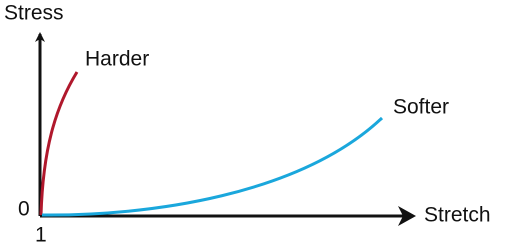  What do you see at coordinates (41, 235) in the screenshot?
I see `origin-x-label: 1` at bounding box center [41, 235].